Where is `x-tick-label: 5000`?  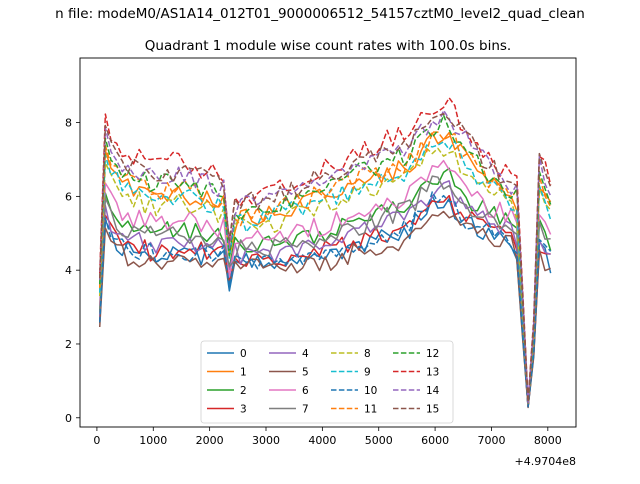 x-tick-label: 5000 is located at coordinates (379, 440).